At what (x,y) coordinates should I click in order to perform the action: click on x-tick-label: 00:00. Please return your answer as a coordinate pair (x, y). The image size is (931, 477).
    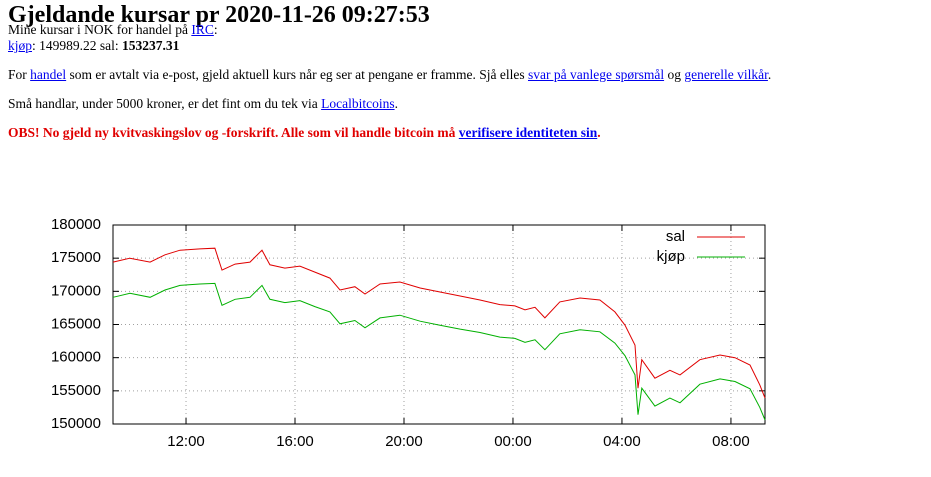
    Looking at the image, I should click on (513, 441).